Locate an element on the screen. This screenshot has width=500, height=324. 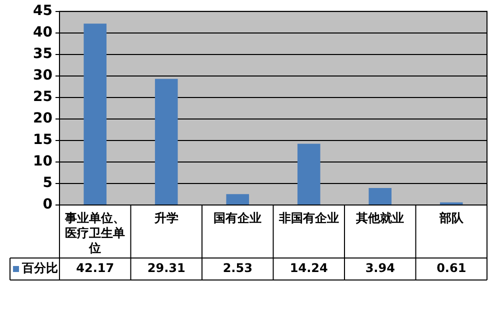
legend-label: 百分比 is located at coordinates (39, 268).